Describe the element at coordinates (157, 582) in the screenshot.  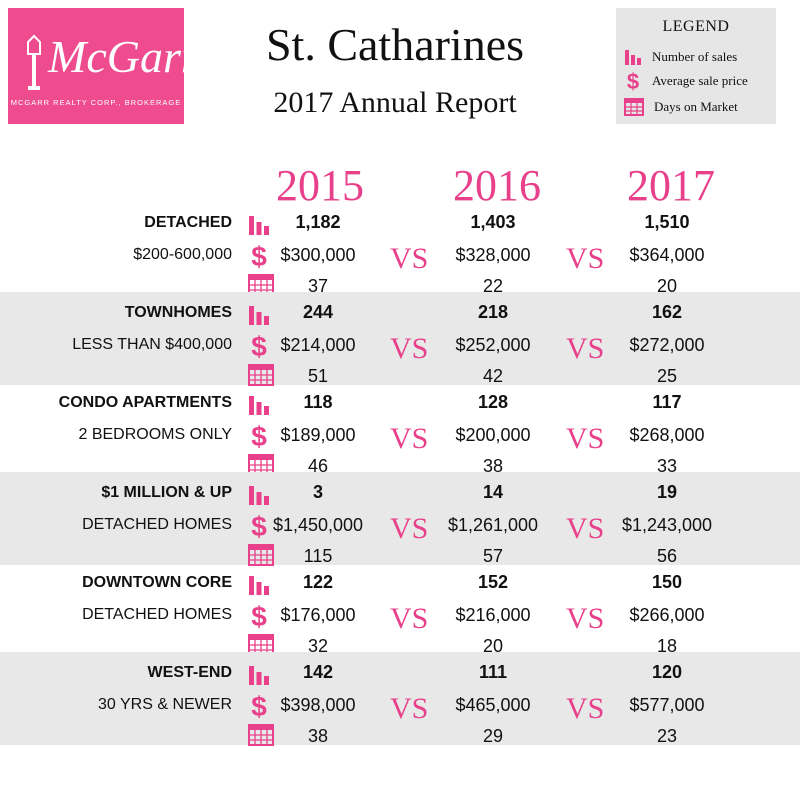
I see `category-label: DOWNTOWN CORE` at that location.